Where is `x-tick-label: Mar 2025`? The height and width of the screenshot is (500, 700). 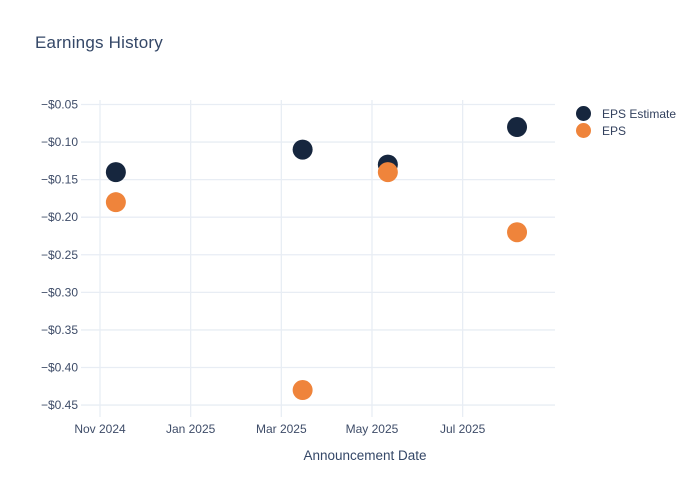
x-tick-label: Mar 2025 is located at coordinates (281, 429).